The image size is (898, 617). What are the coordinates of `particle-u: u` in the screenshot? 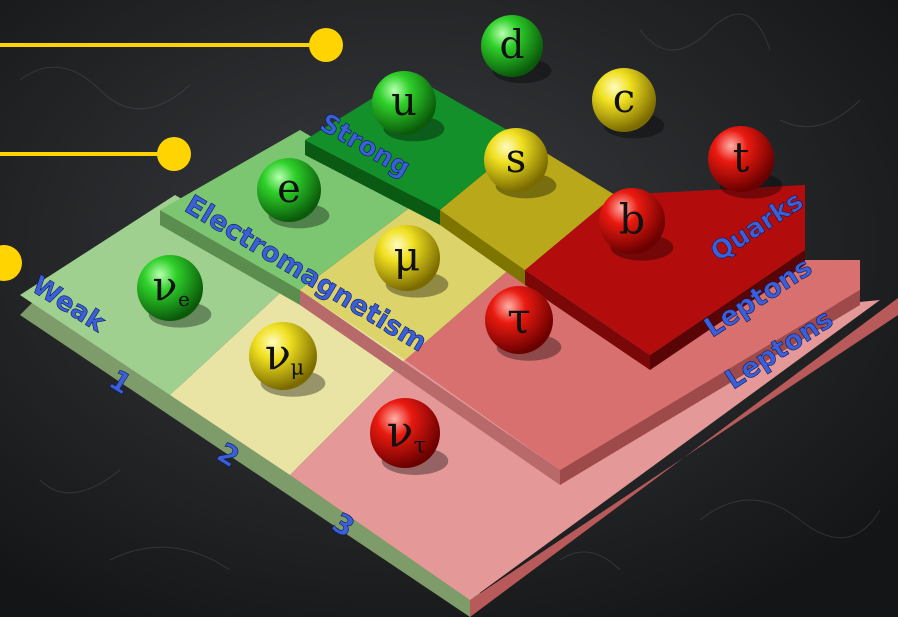 It's located at (408, 106).